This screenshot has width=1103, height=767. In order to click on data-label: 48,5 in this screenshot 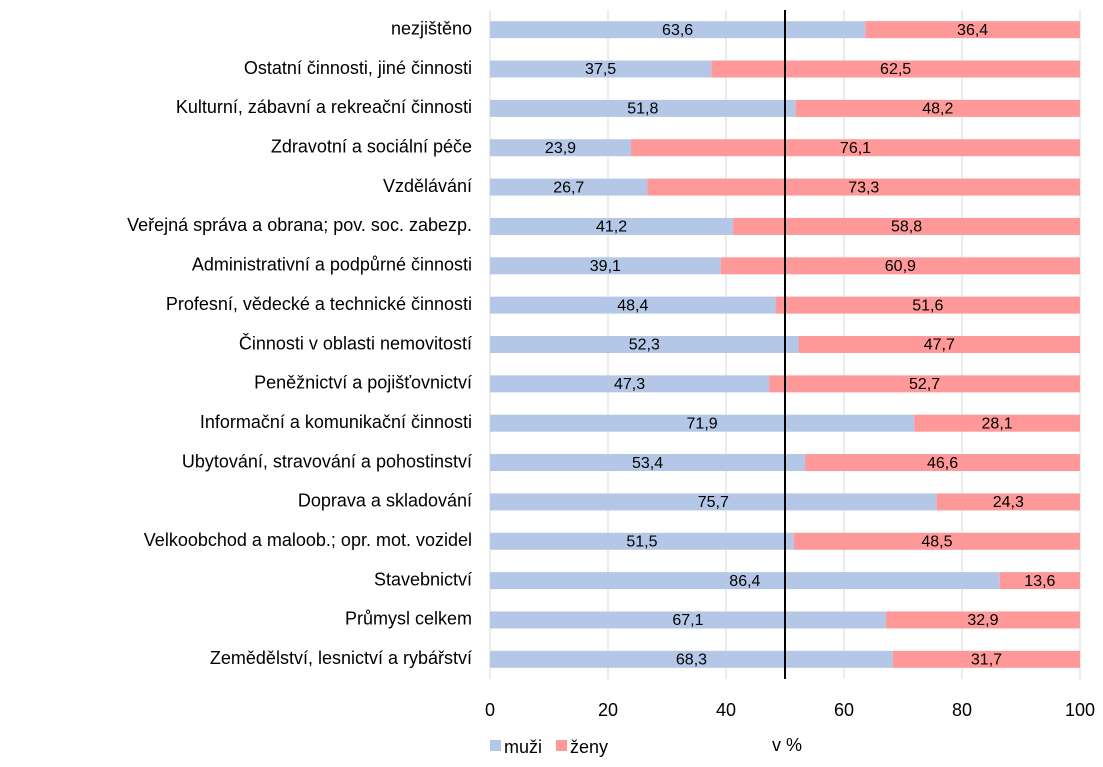, I will do `click(936, 541)`.